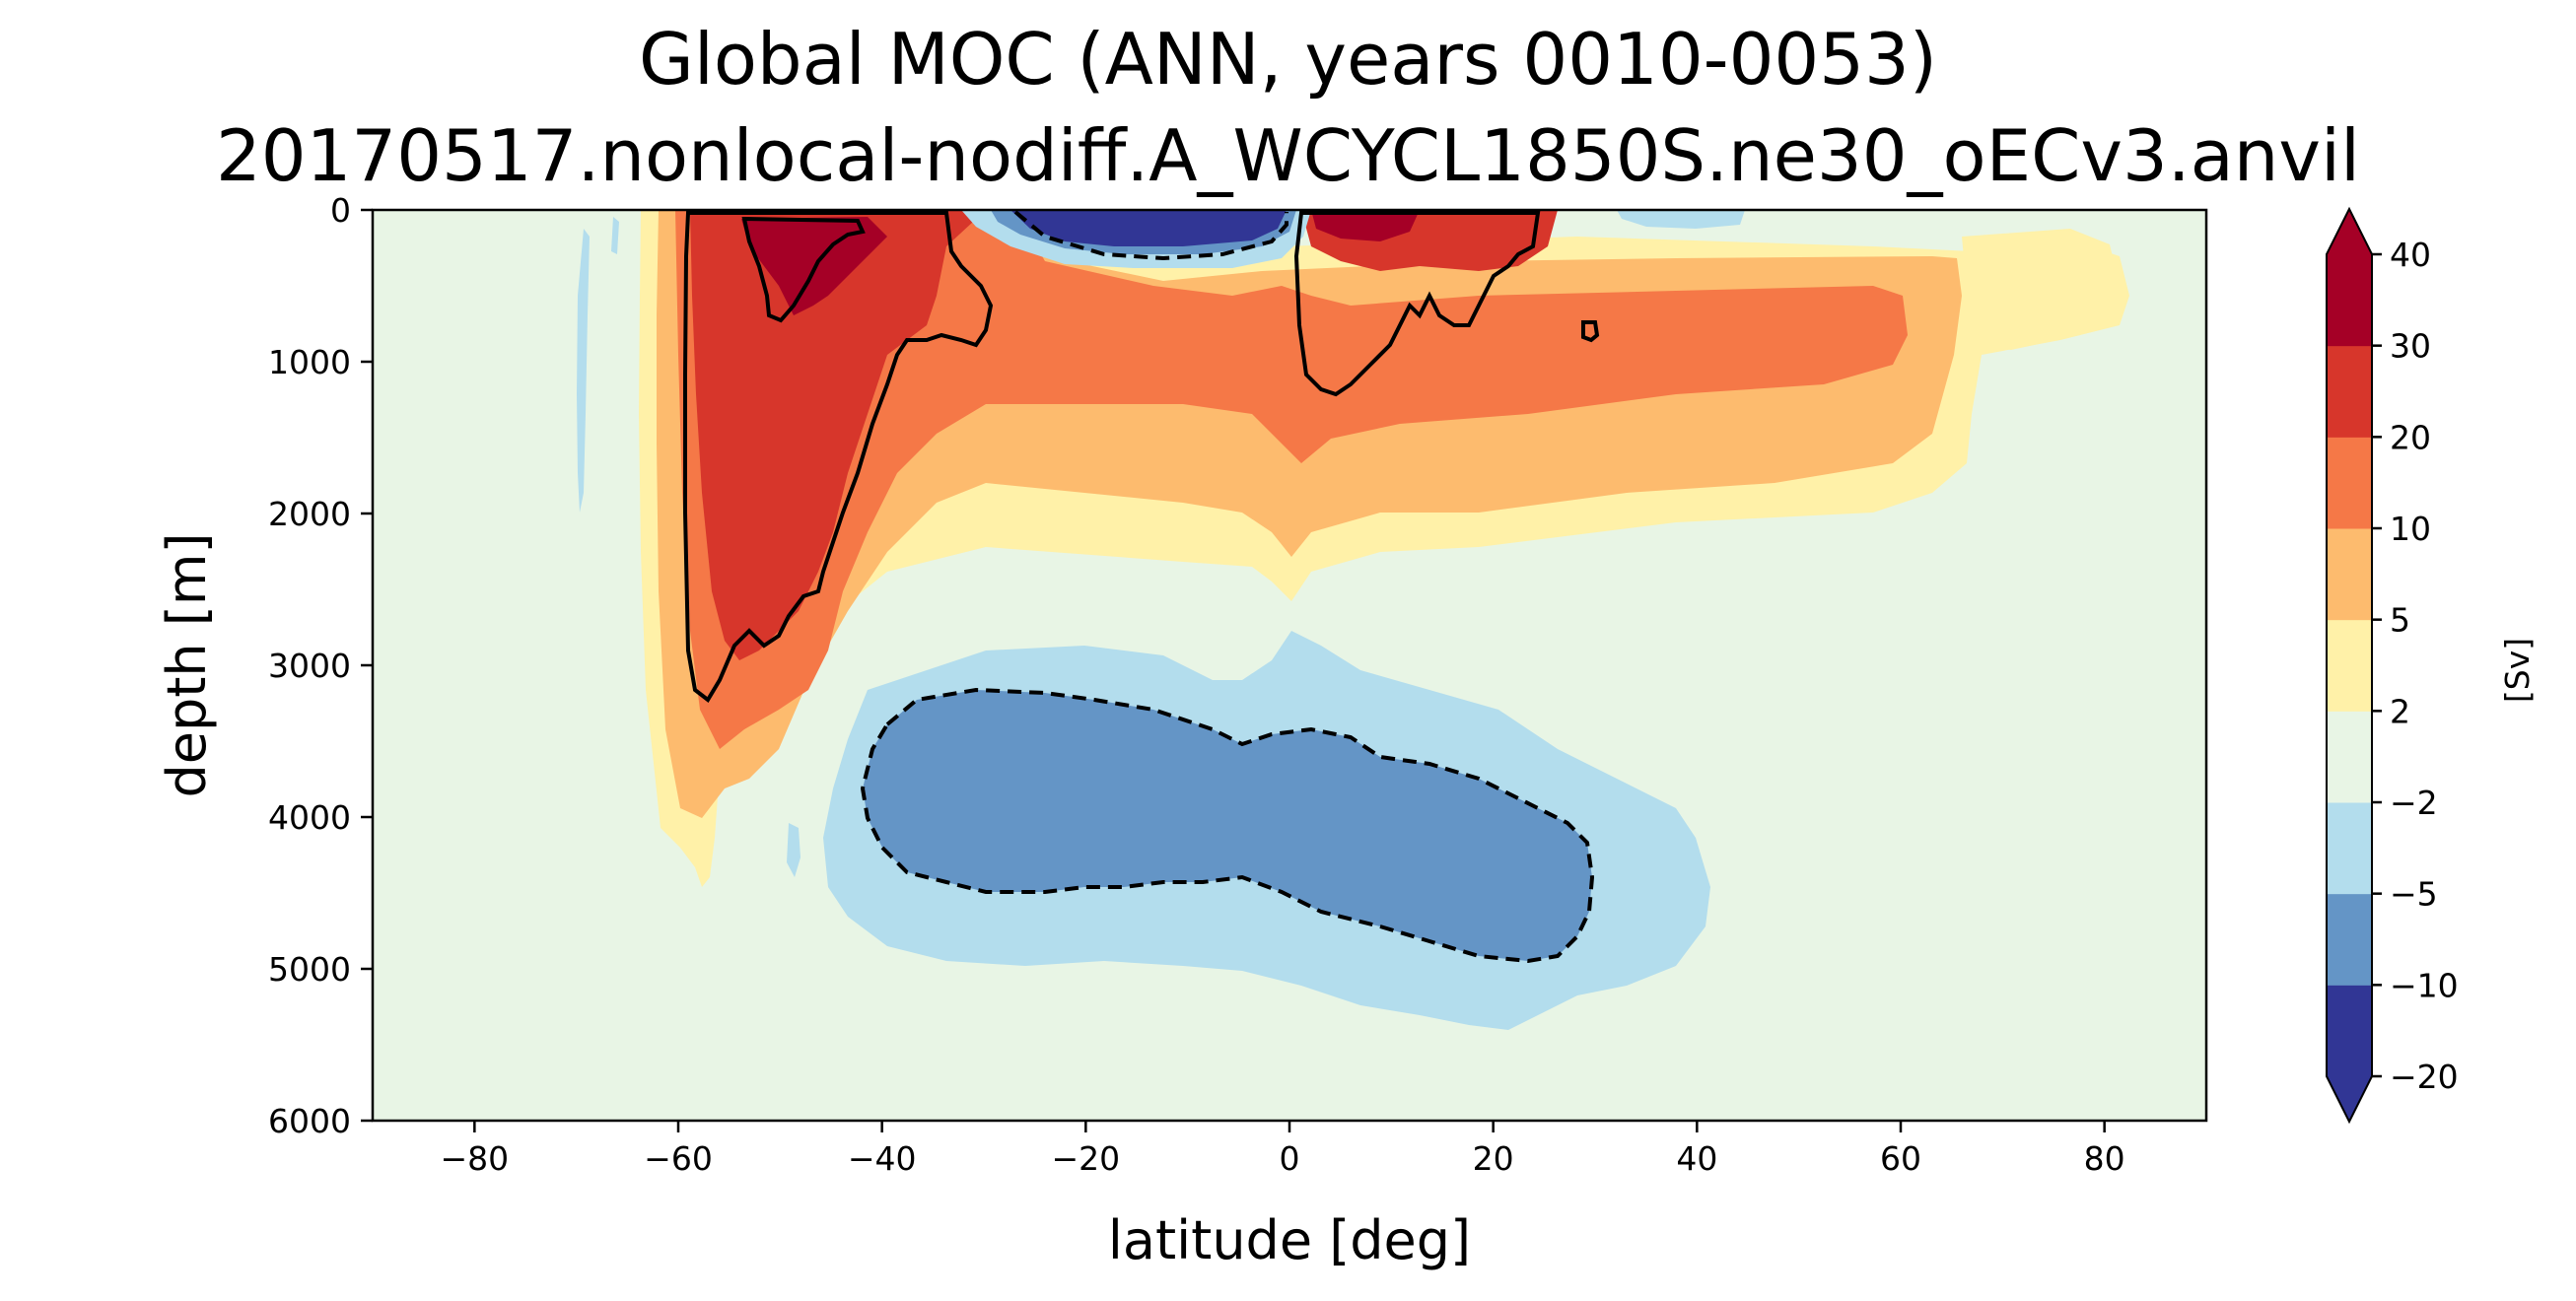  Describe the element at coordinates (187, 664) in the screenshot. I see `y-axis-label: depth [m]` at that location.